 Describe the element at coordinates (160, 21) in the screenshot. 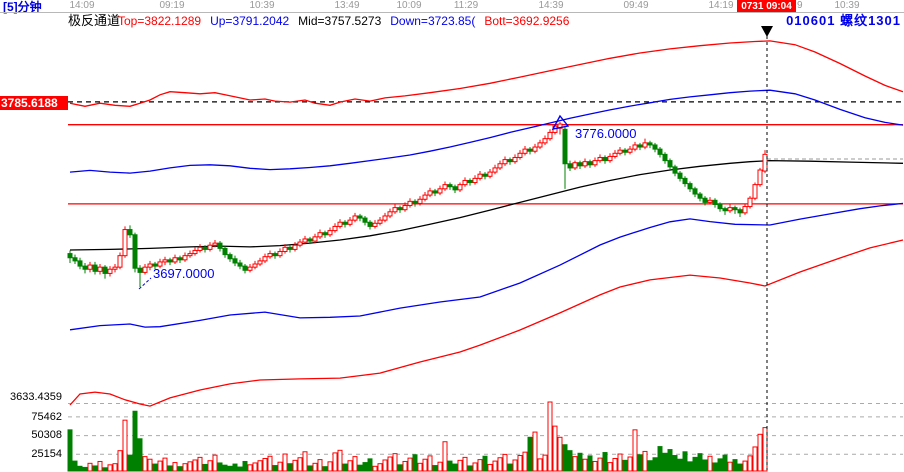

I see `channel-value-0: Top=3822.1289` at that location.